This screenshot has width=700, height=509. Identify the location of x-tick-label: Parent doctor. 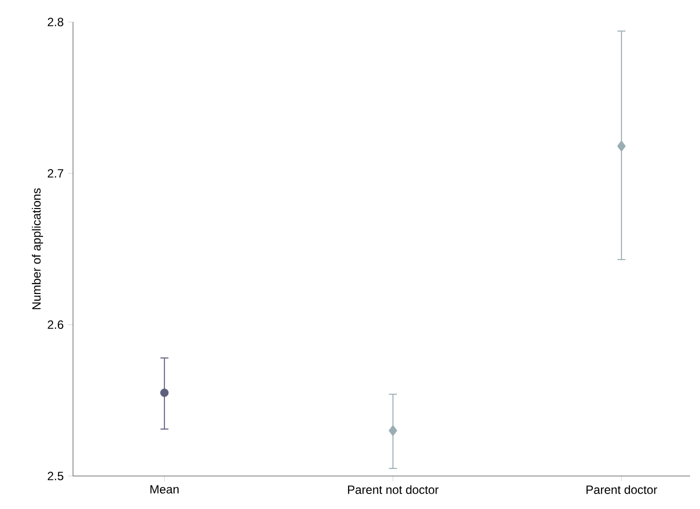
(622, 489).